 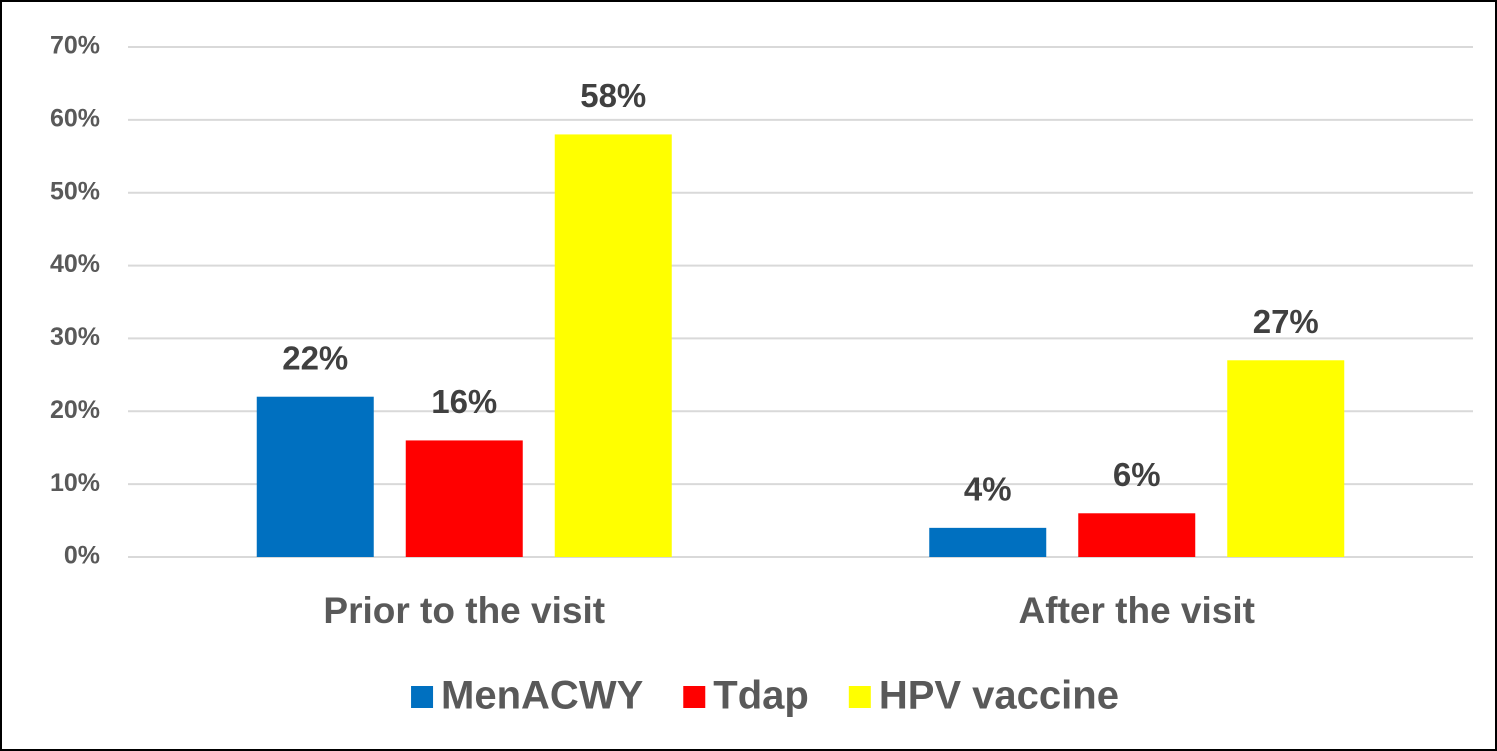 I want to click on data-label: 58%, so click(x=613, y=95).